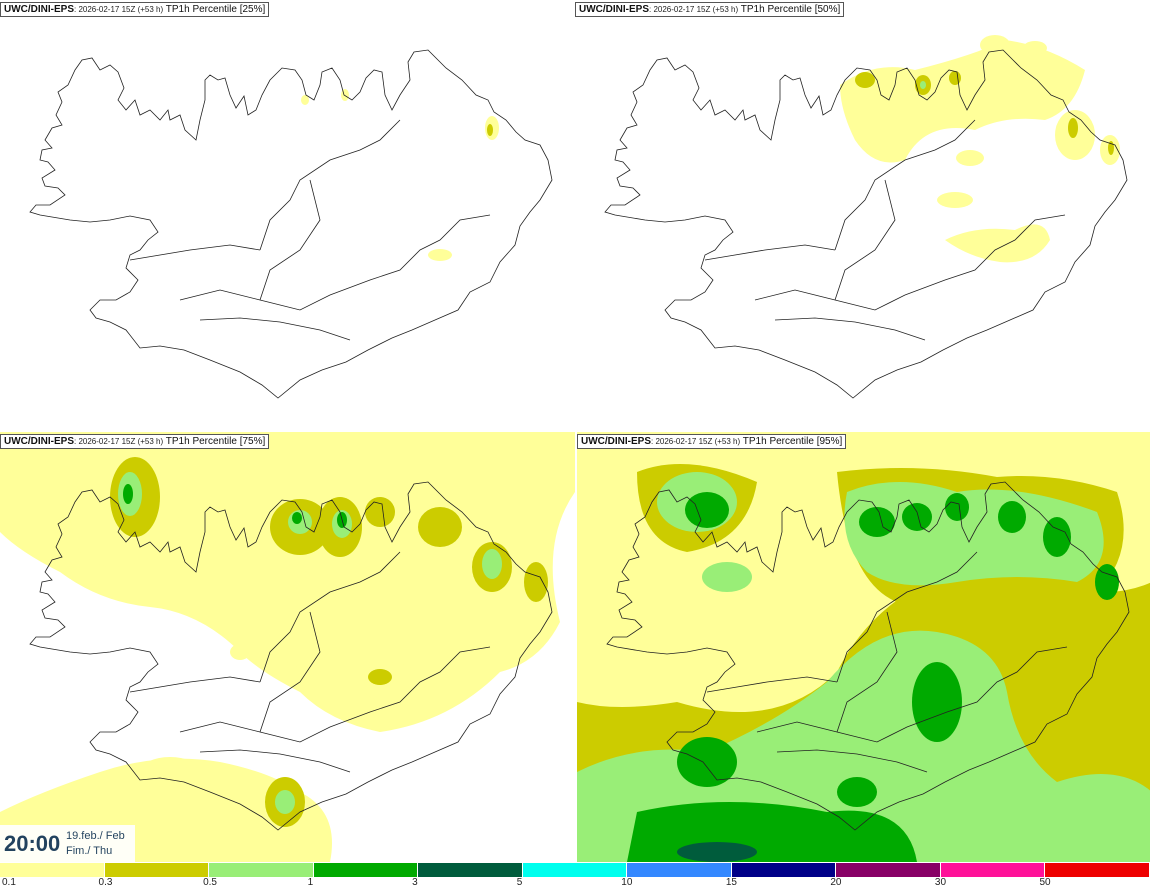  Describe the element at coordinates (89, 851) in the screenshot. I see `valid-weekday: Fim./ Thu` at that location.